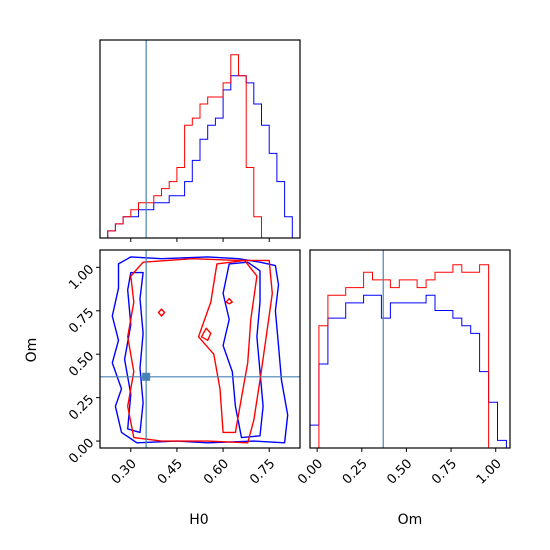  Describe the element at coordinates (489, 471) in the screenshot. I see `om-x-tick-label: 1.00` at that location.